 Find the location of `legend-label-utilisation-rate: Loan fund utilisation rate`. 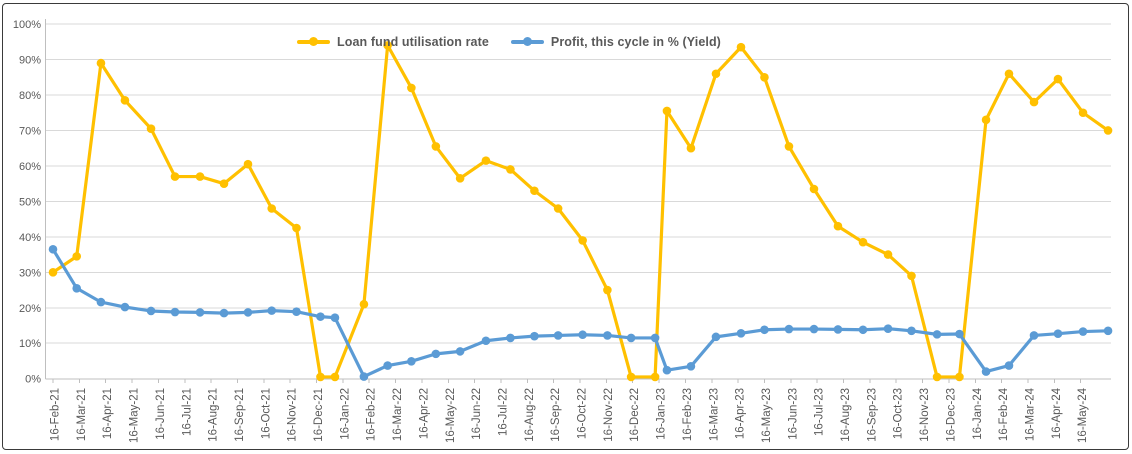

legend-label-utilisation-rate: Loan fund utilisation rate is located at coordinates (413, 42).